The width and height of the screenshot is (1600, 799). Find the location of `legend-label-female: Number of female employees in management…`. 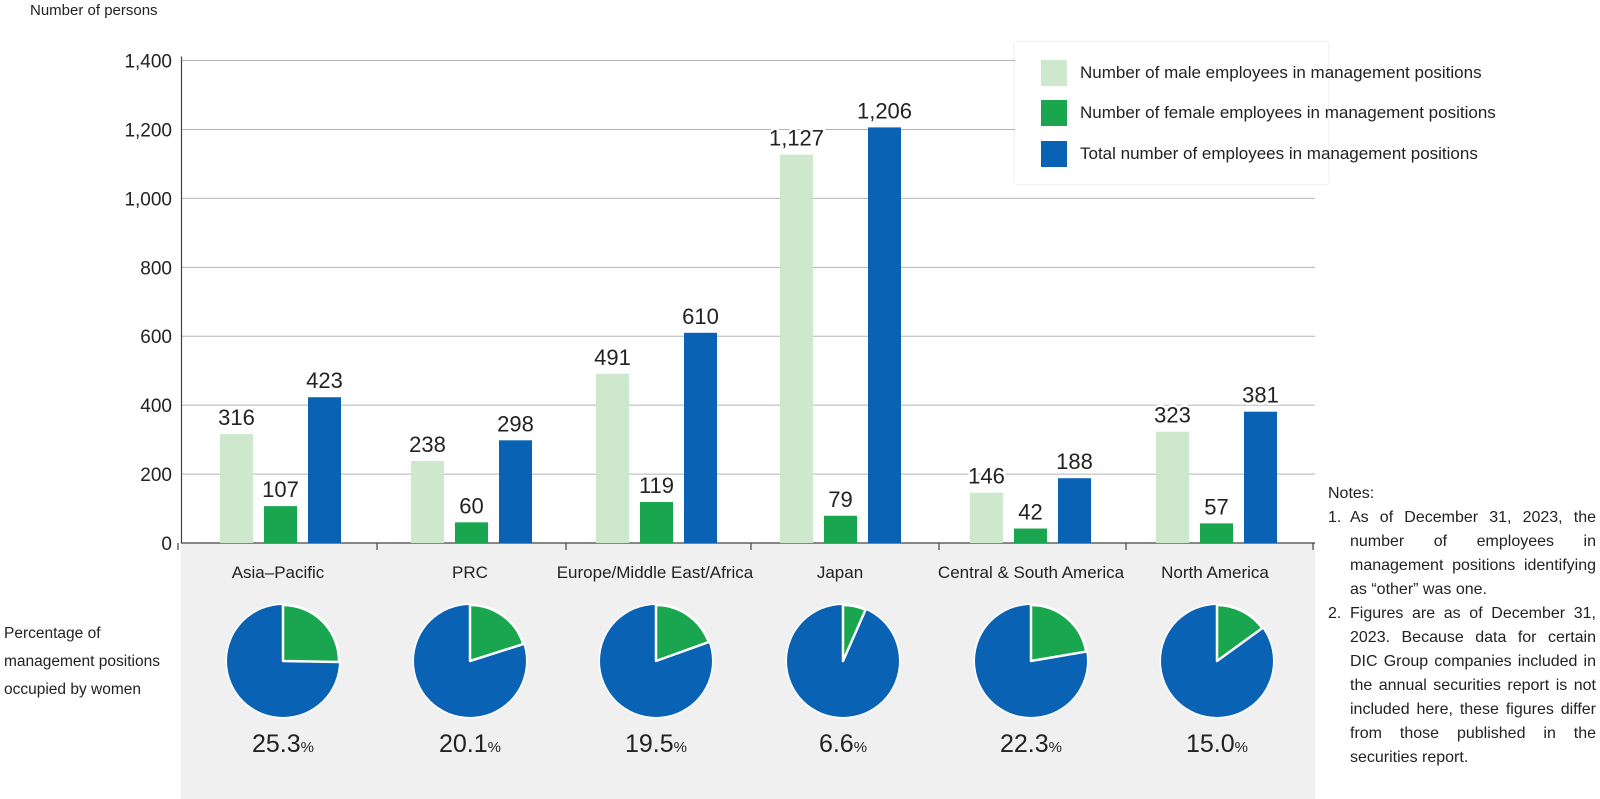

legend-label-female: Number of female employees in management… is located at coordinates (1288, 112).